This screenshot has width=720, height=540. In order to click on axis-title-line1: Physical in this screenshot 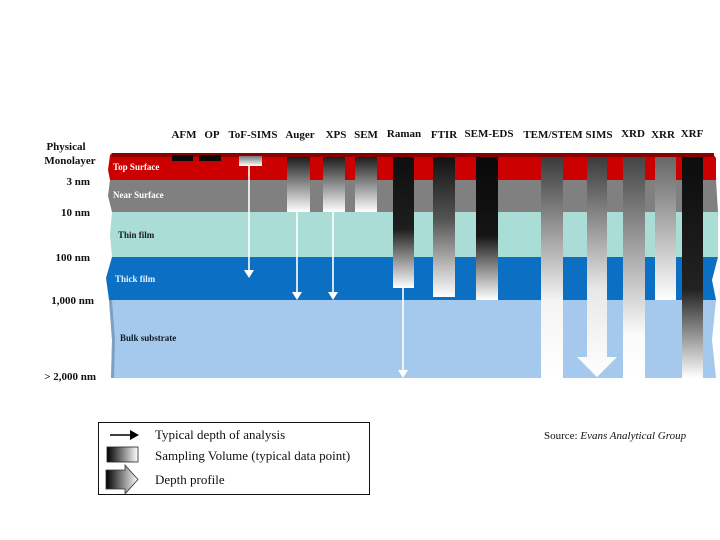, I will do `click(65, 147)`.